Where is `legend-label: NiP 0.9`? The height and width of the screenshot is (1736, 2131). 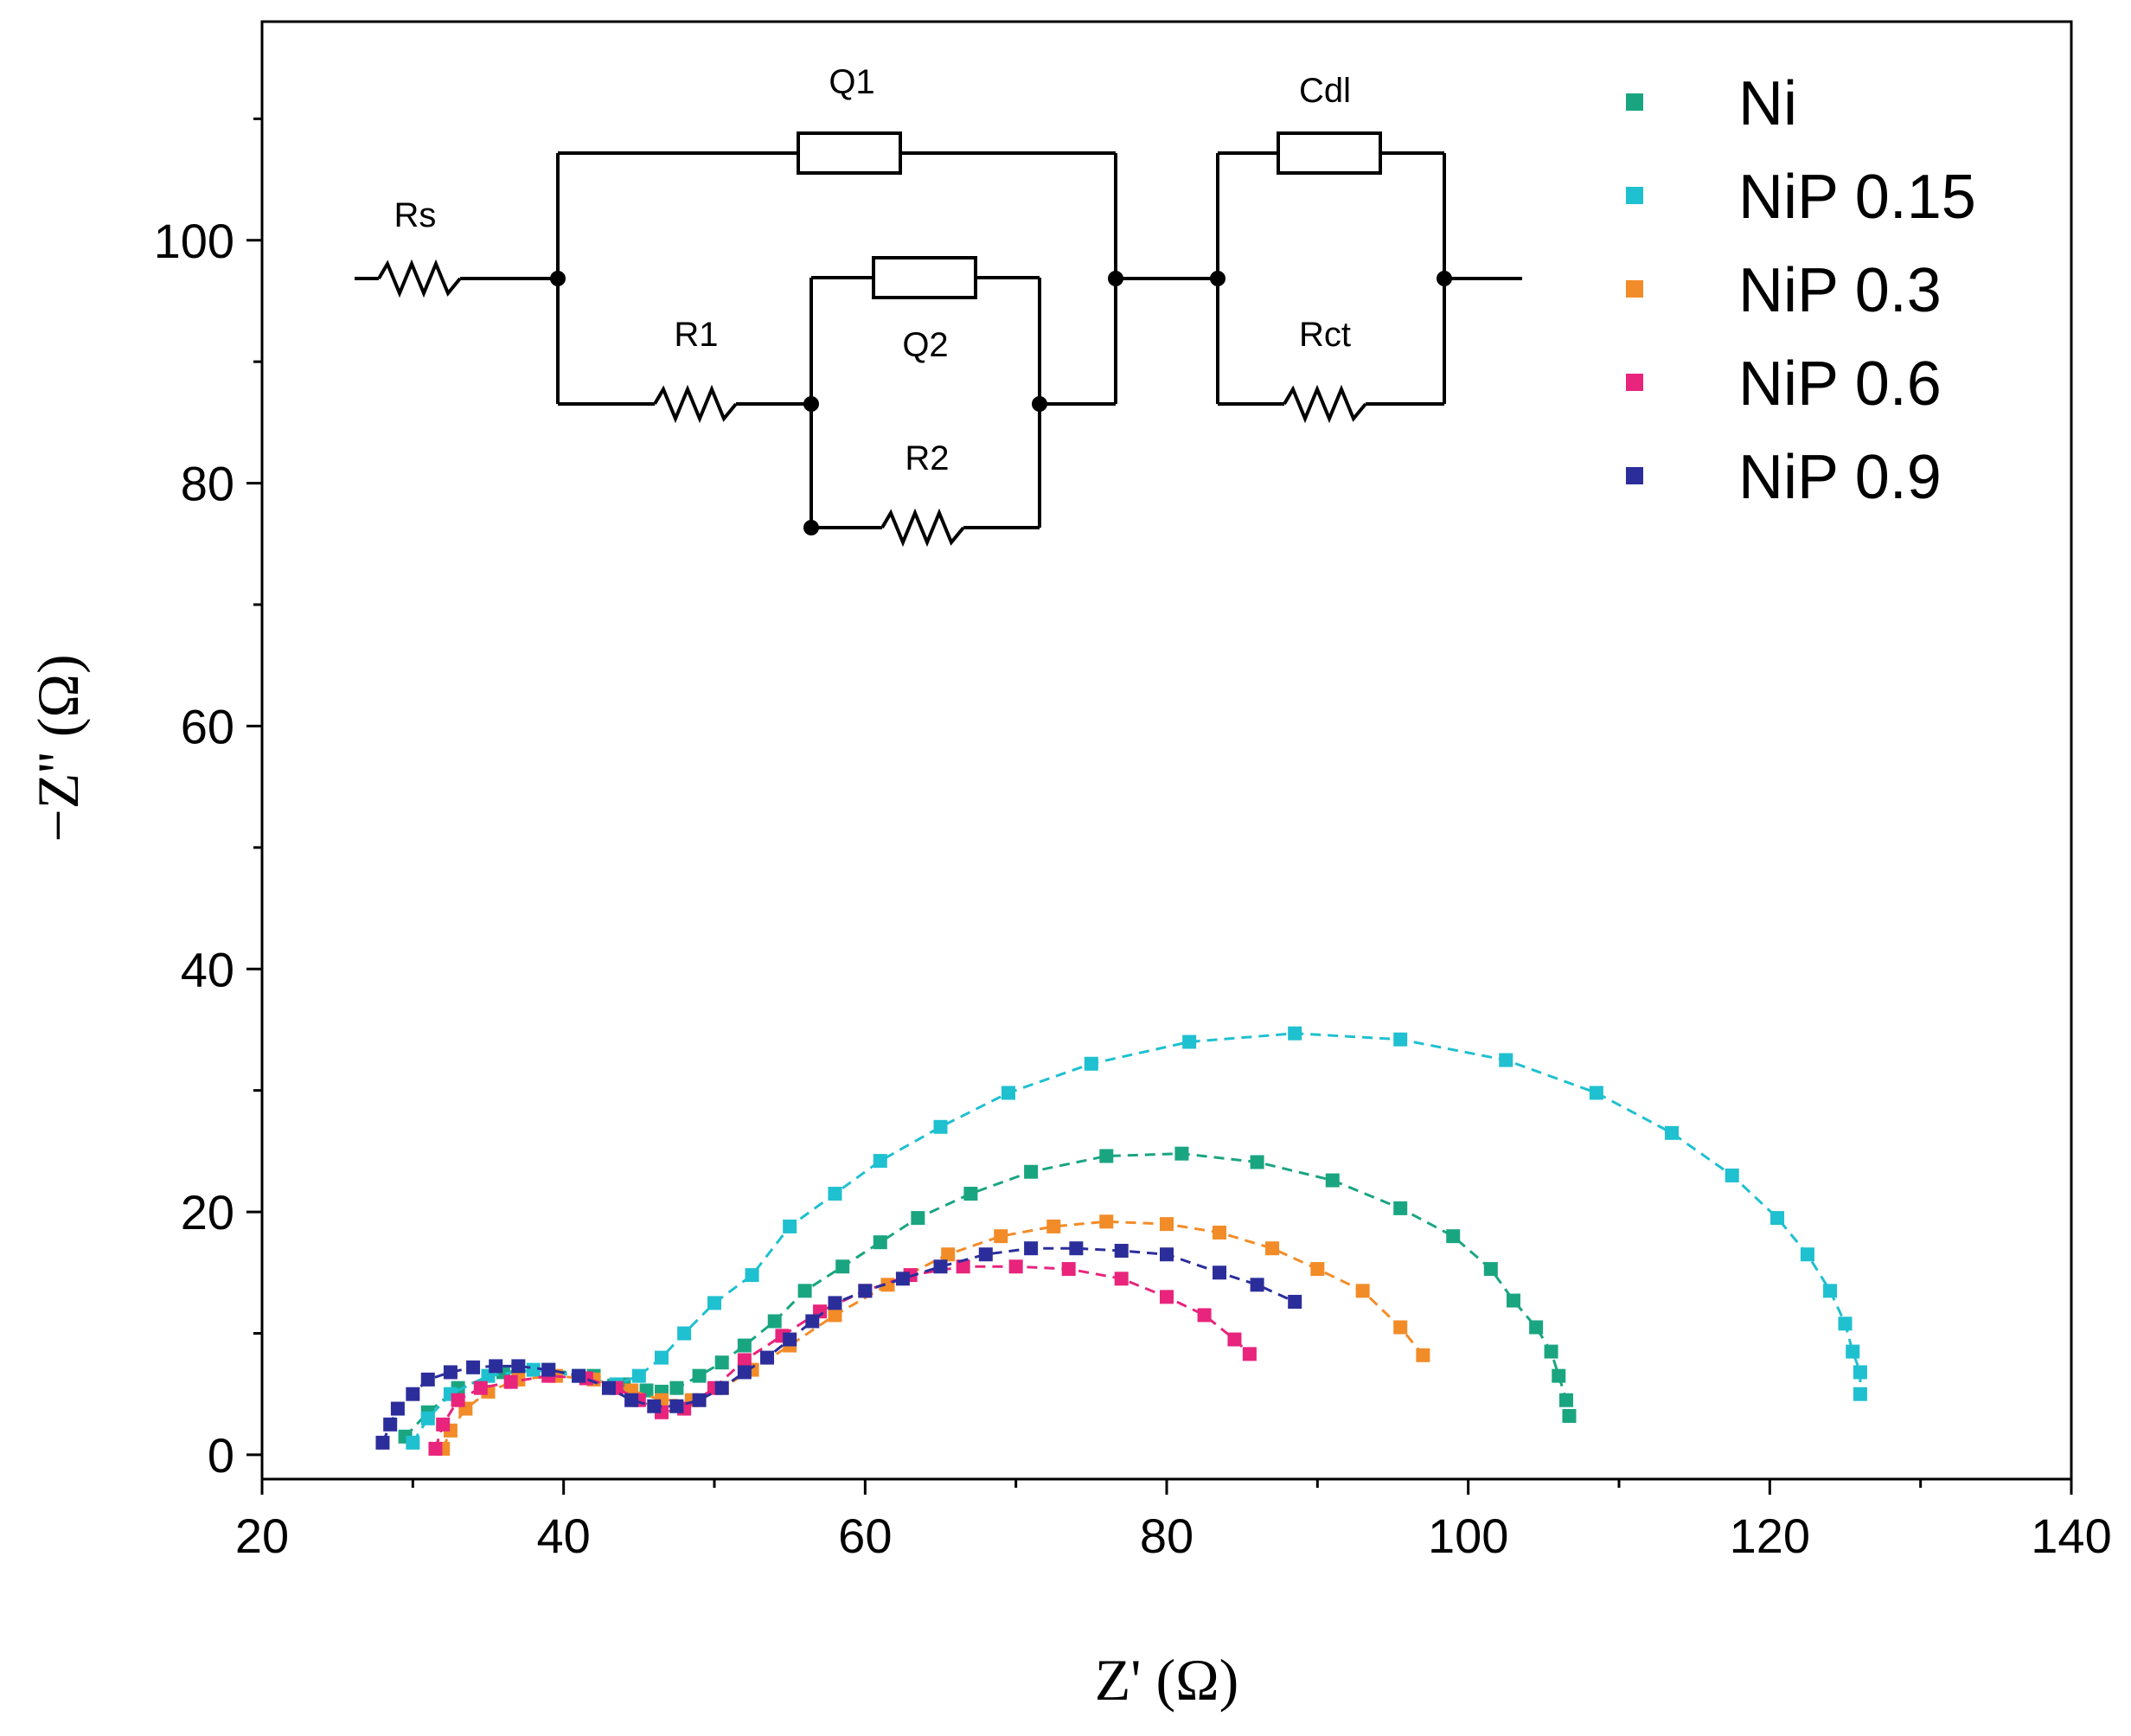
legend-label: NiP 0.9 is located at coordinates (1840, 478).